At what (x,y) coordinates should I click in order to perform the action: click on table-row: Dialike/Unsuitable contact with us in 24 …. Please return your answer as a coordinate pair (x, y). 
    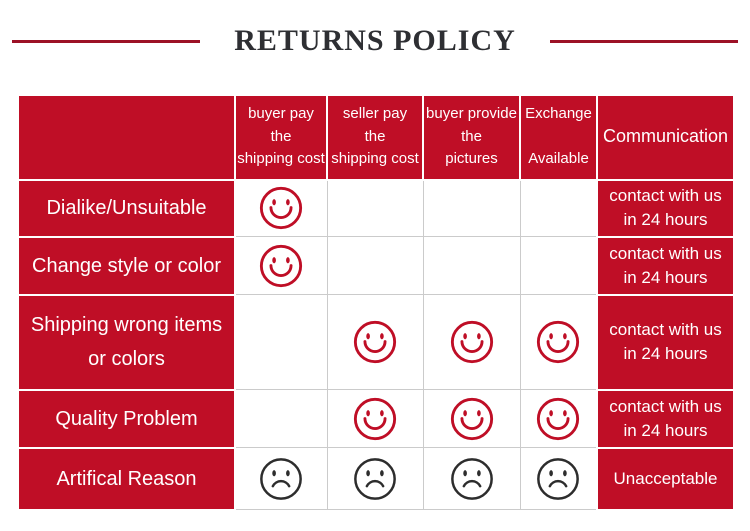
    Looking at the image, I should click on (376, 208).